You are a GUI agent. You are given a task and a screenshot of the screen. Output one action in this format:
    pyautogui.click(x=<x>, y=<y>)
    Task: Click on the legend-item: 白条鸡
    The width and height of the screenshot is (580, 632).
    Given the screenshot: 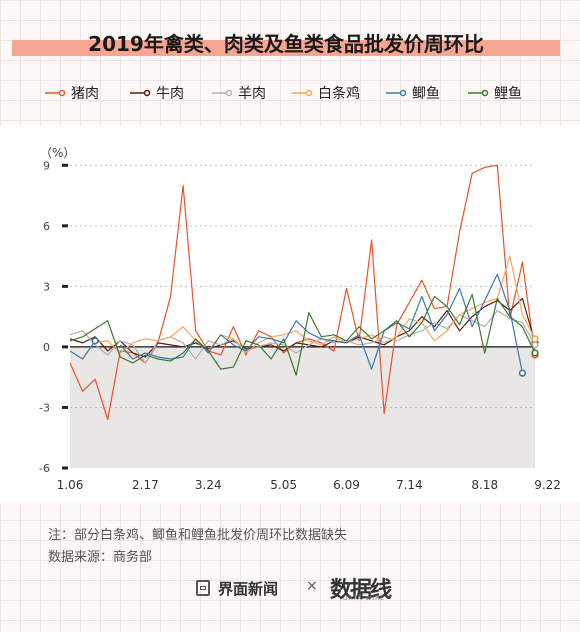 What is the action you would take?
    pyautogui.click(x=326, y=93)
    